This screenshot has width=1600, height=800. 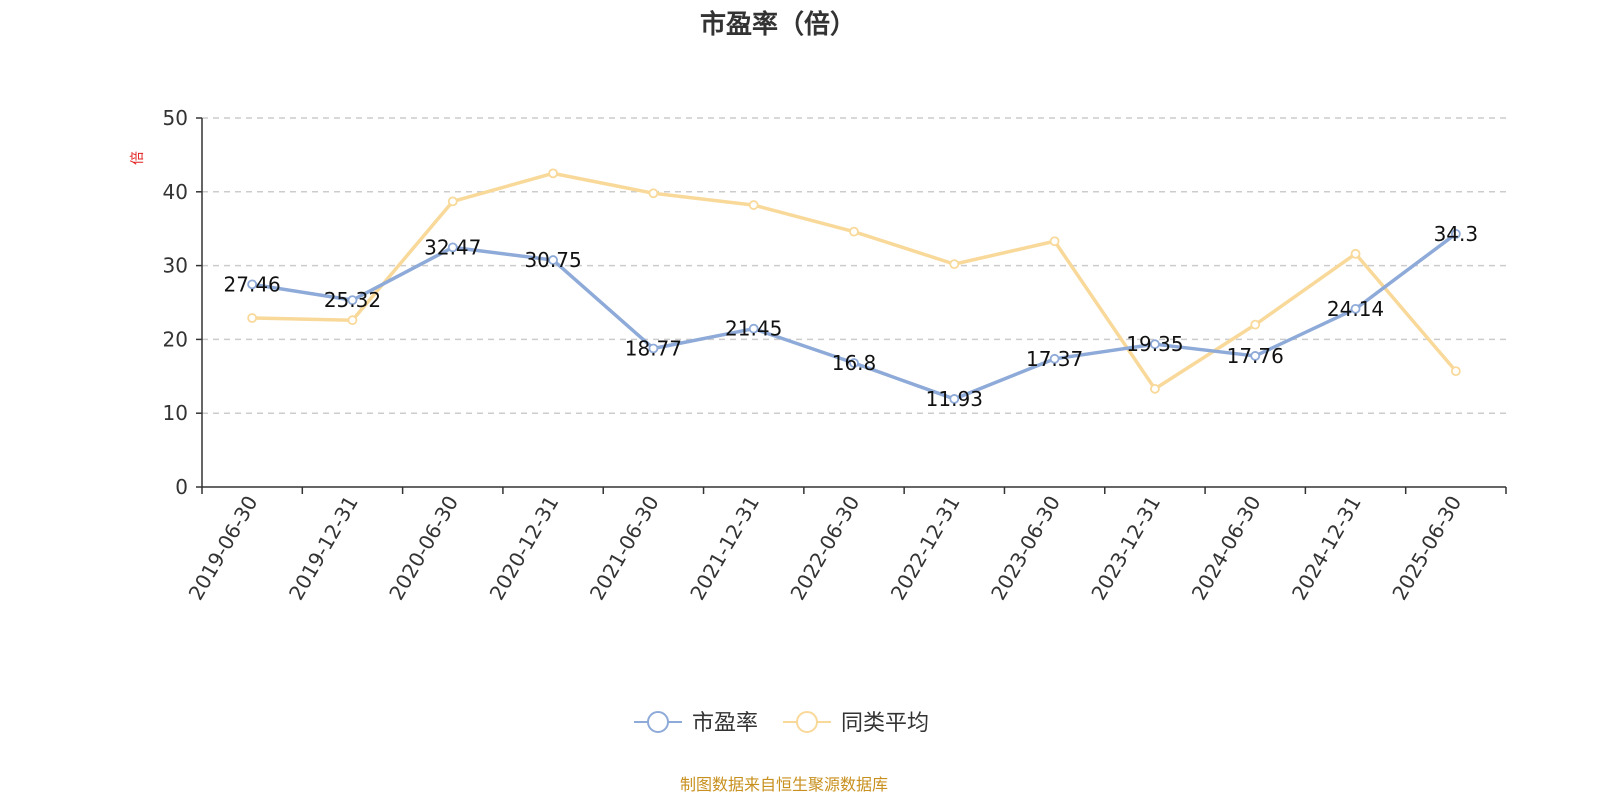 What do you see at coordinates (175, 266) in the screenshot?
I see `y-tick-label: 30` at bounding box center [175, 266].